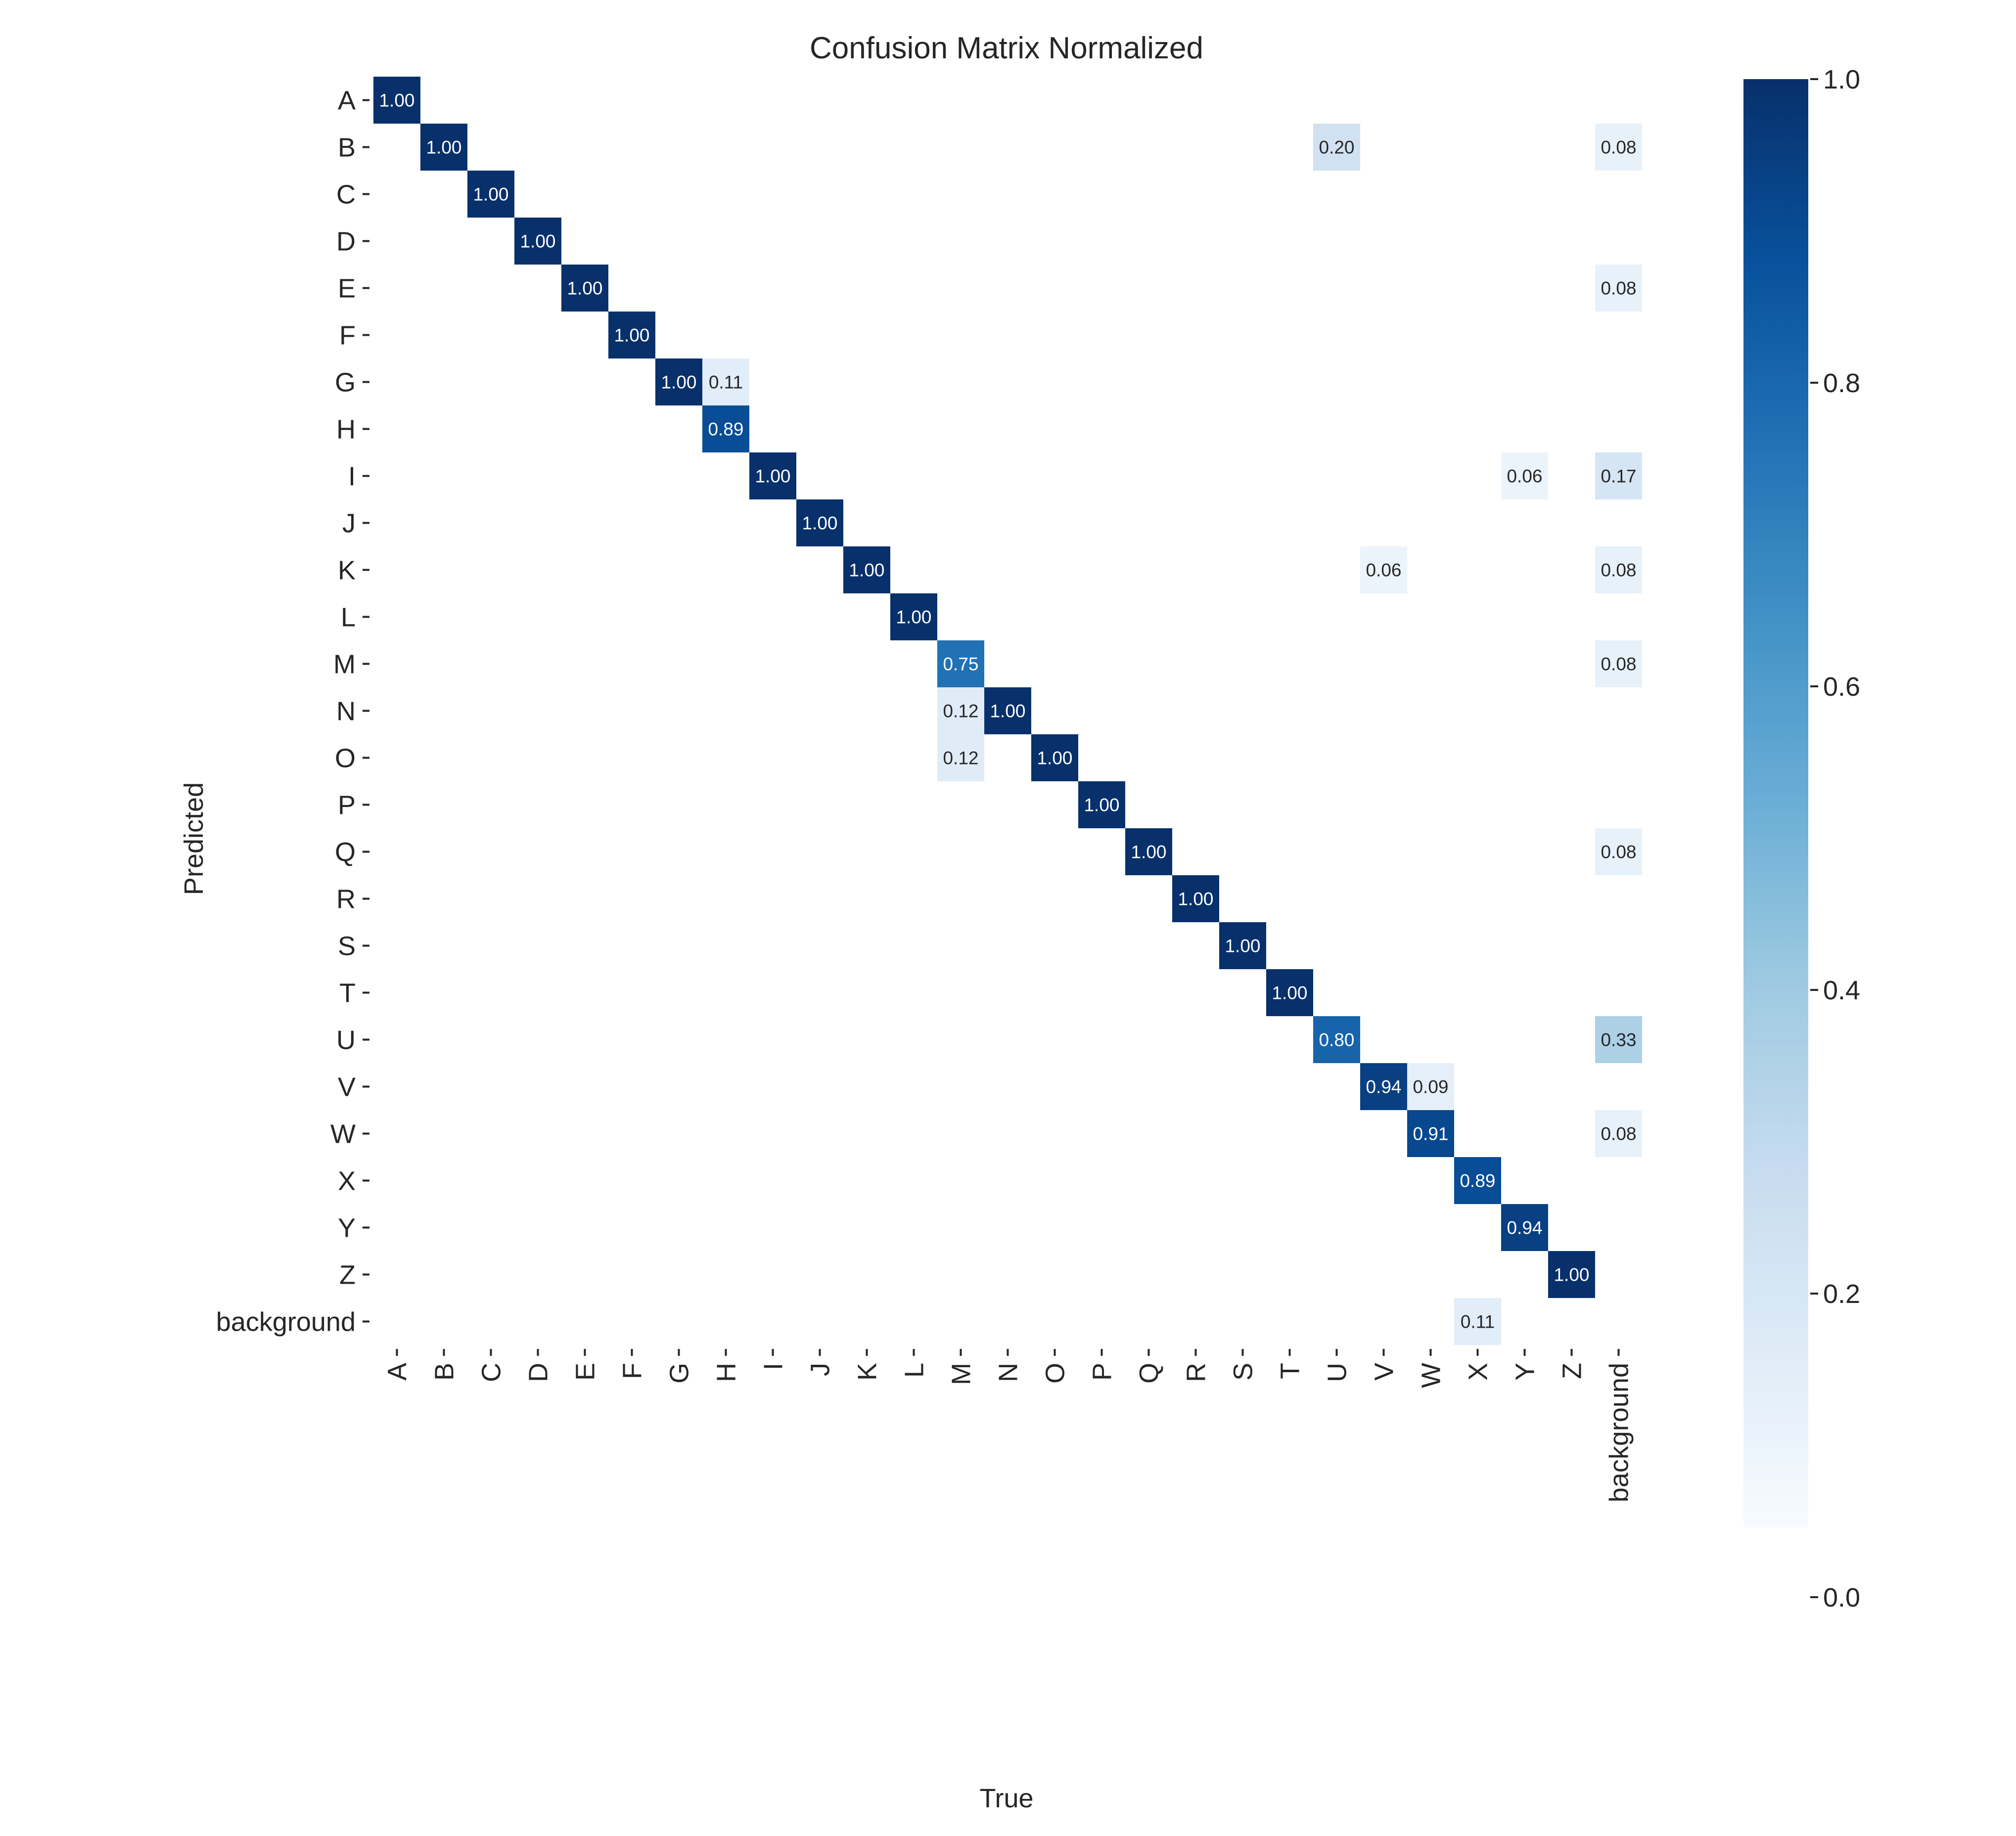  Describe the element at coordinates (1841, 687) in the screenshot. I see `colorbar-tick-label-3: 0.6` at that location.